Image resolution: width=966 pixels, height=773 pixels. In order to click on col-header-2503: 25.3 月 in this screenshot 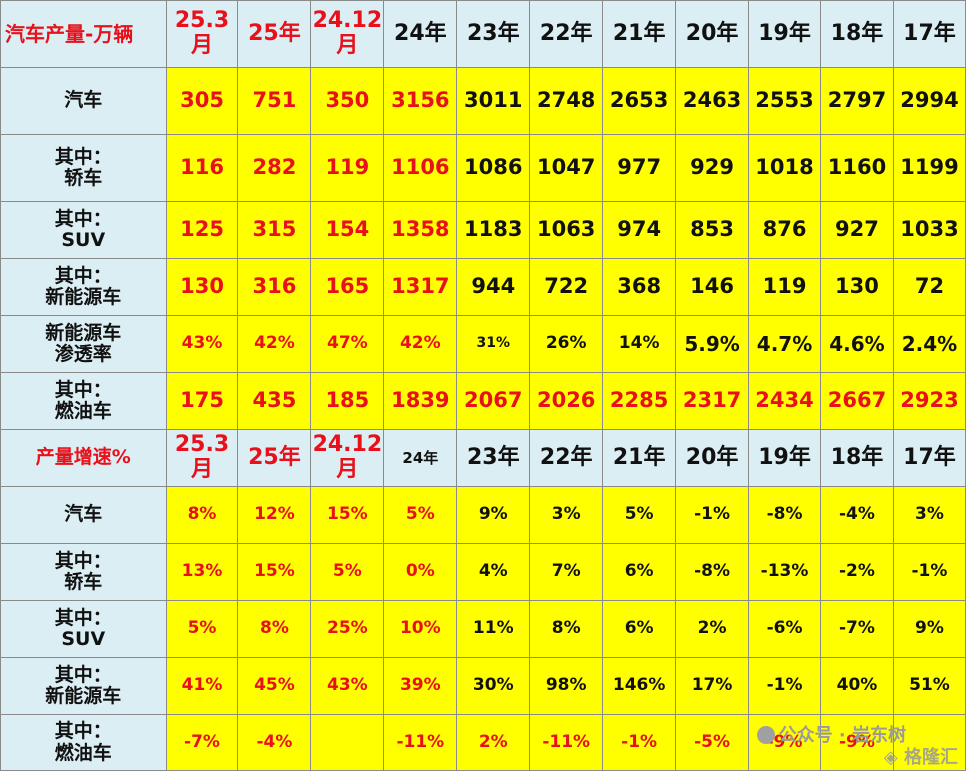, I will do `click(202, 458)`.